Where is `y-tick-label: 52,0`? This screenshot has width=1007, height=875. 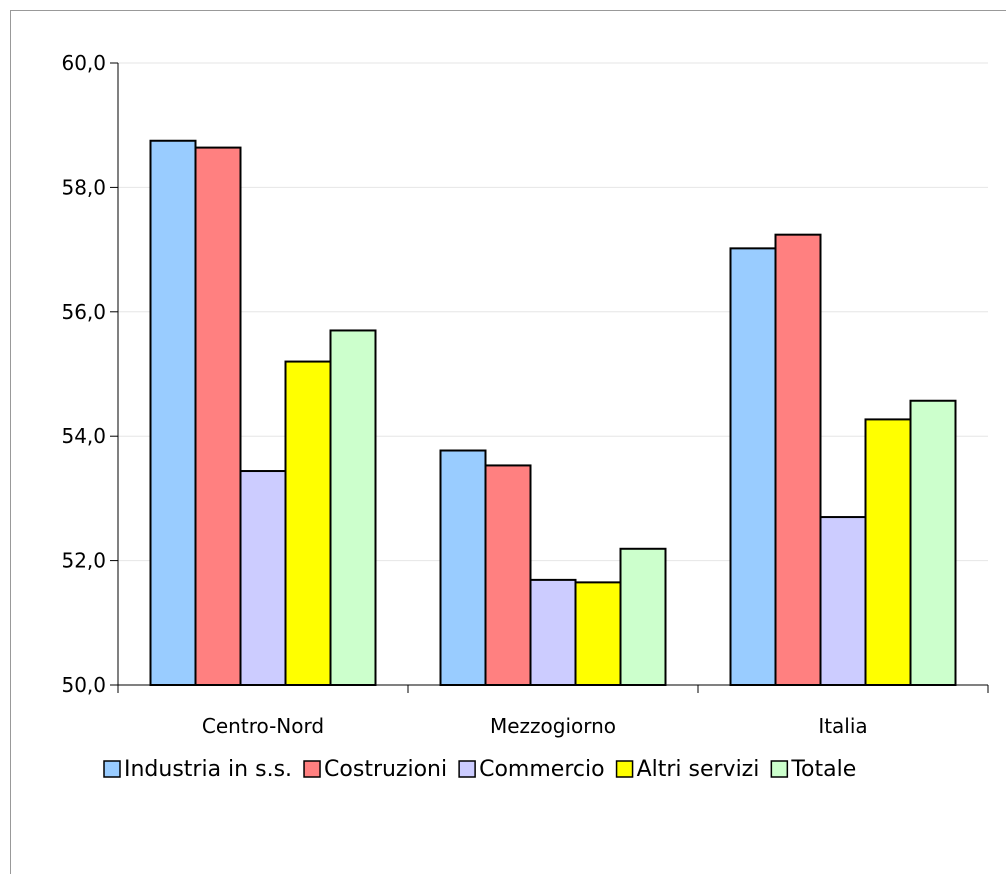 y-tick-label: 52,0 is located at coordinates (83, 561).